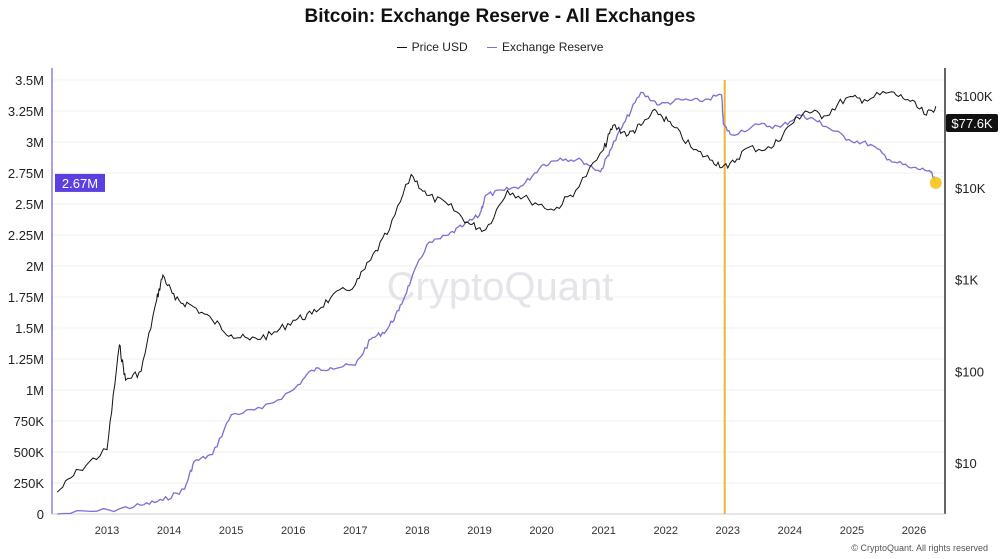  What do you see at coordinates (35, 266) in the screenshot?
I see `y-left-tick-label: 2M` at bounding box center [35, 266].